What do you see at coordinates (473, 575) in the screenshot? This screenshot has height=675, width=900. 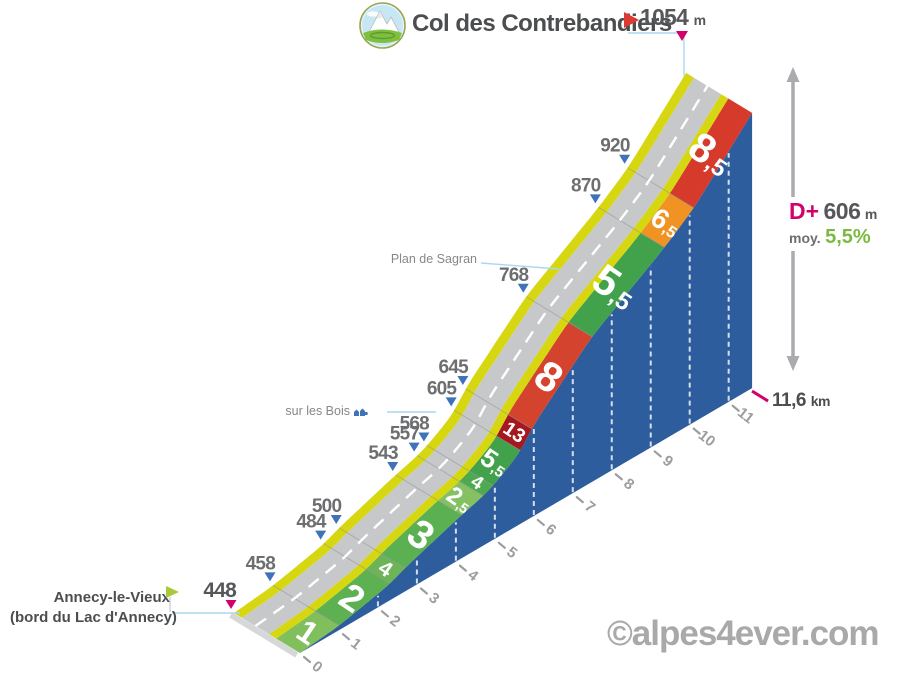 I see `km-label: 4` at bounding box center [473, 575].